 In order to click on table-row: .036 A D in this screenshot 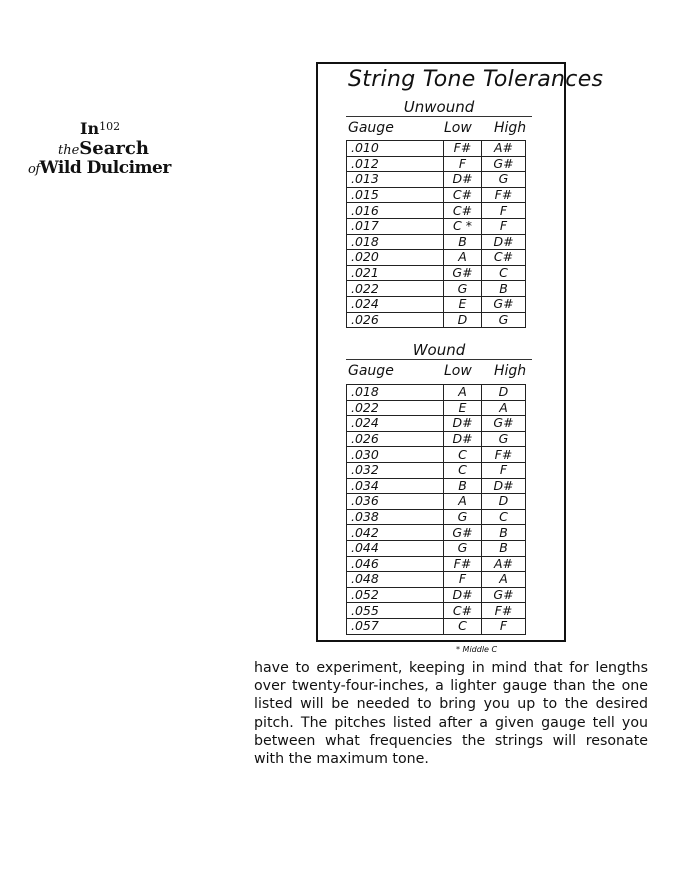, I will do `click(436, 501)`.